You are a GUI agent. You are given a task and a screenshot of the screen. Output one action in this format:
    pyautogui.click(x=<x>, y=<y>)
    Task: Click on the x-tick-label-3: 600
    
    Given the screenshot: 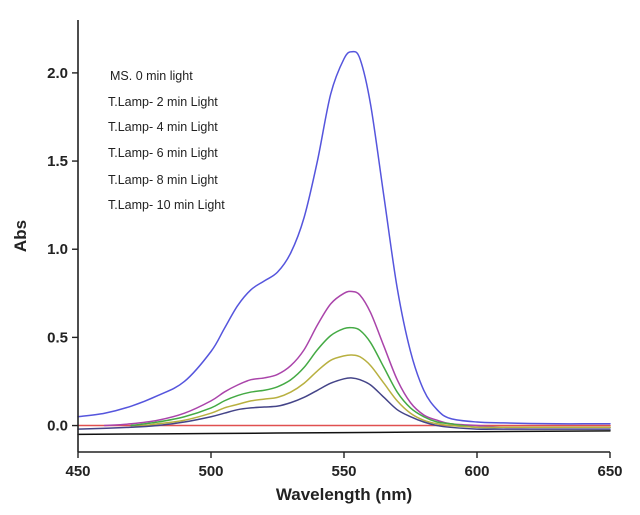 What is the action you would take?
    pyautogui.click(x=476, y=471)
    